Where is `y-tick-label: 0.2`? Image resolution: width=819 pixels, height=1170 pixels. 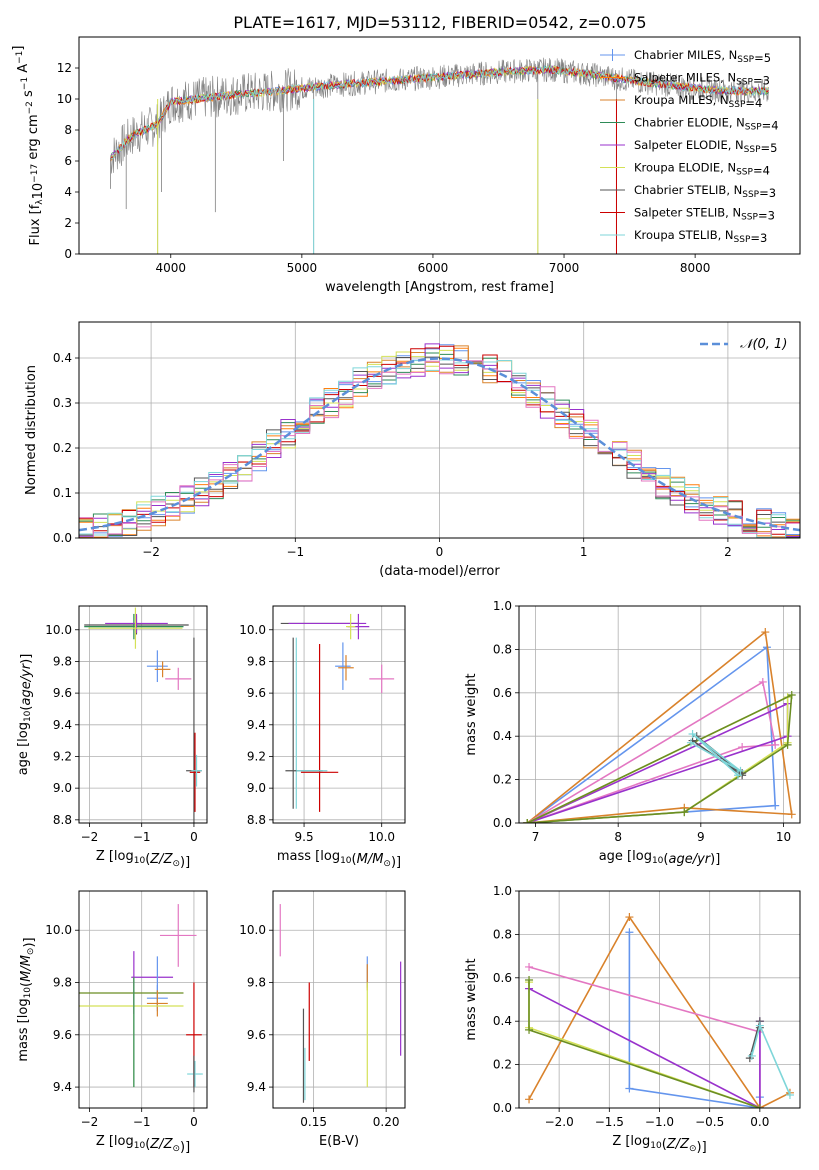
y-tick-label: 0.2 is located at coordinates (62, 448).